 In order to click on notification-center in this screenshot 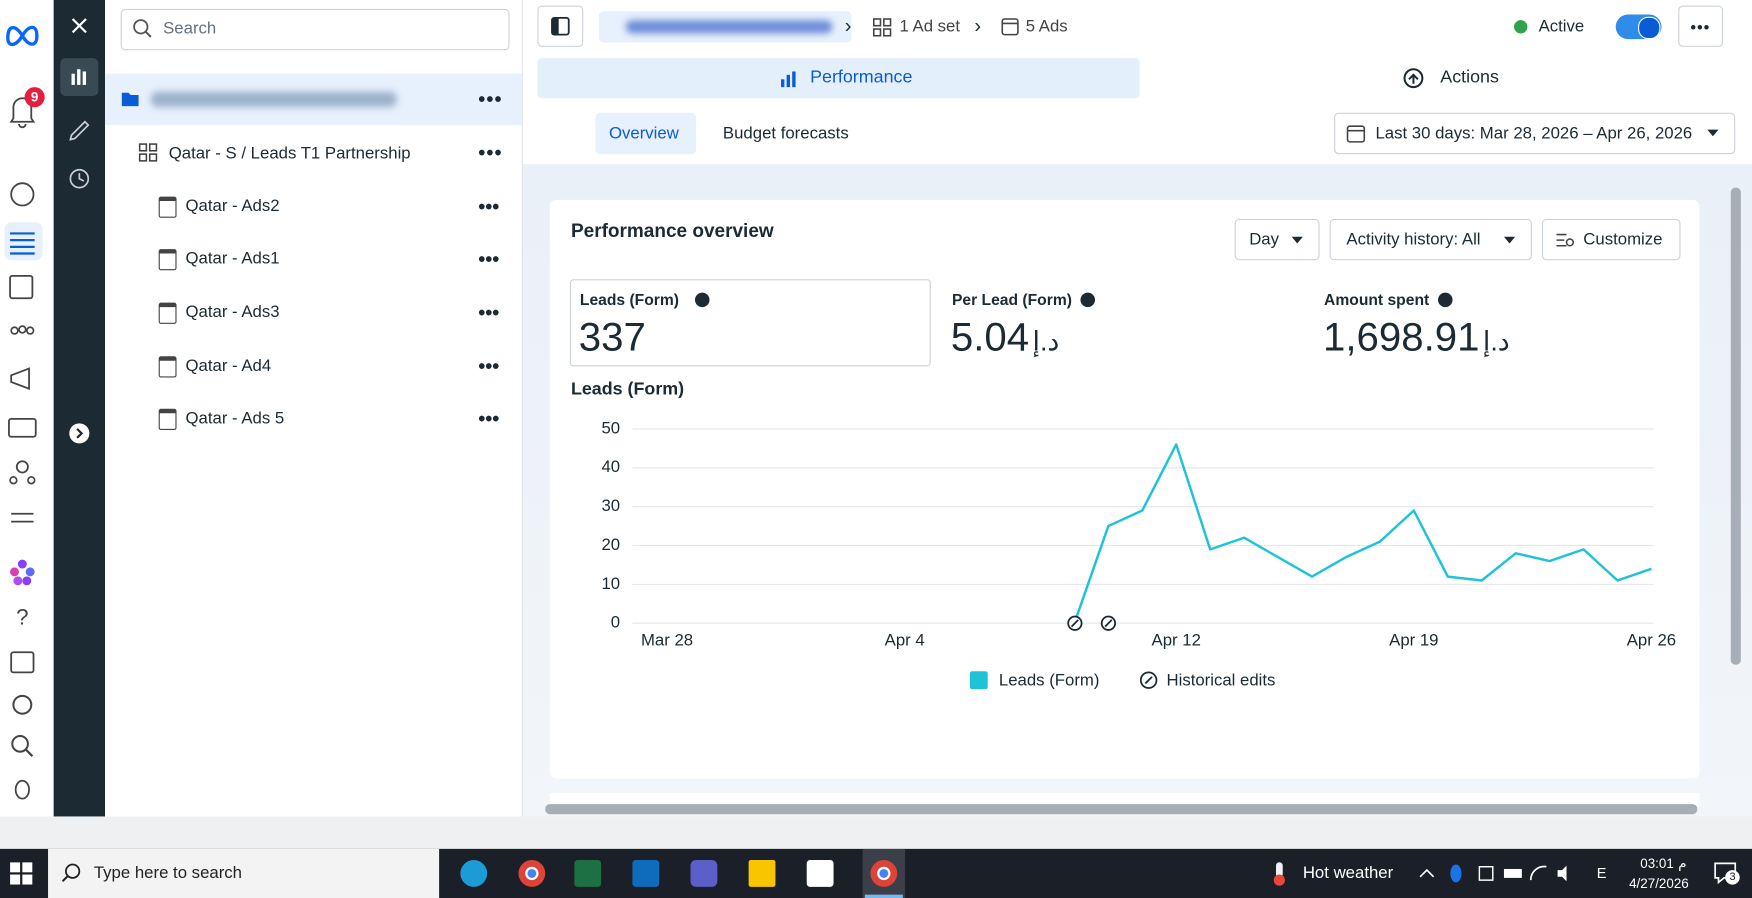, I will do `click(1726, 873)`.